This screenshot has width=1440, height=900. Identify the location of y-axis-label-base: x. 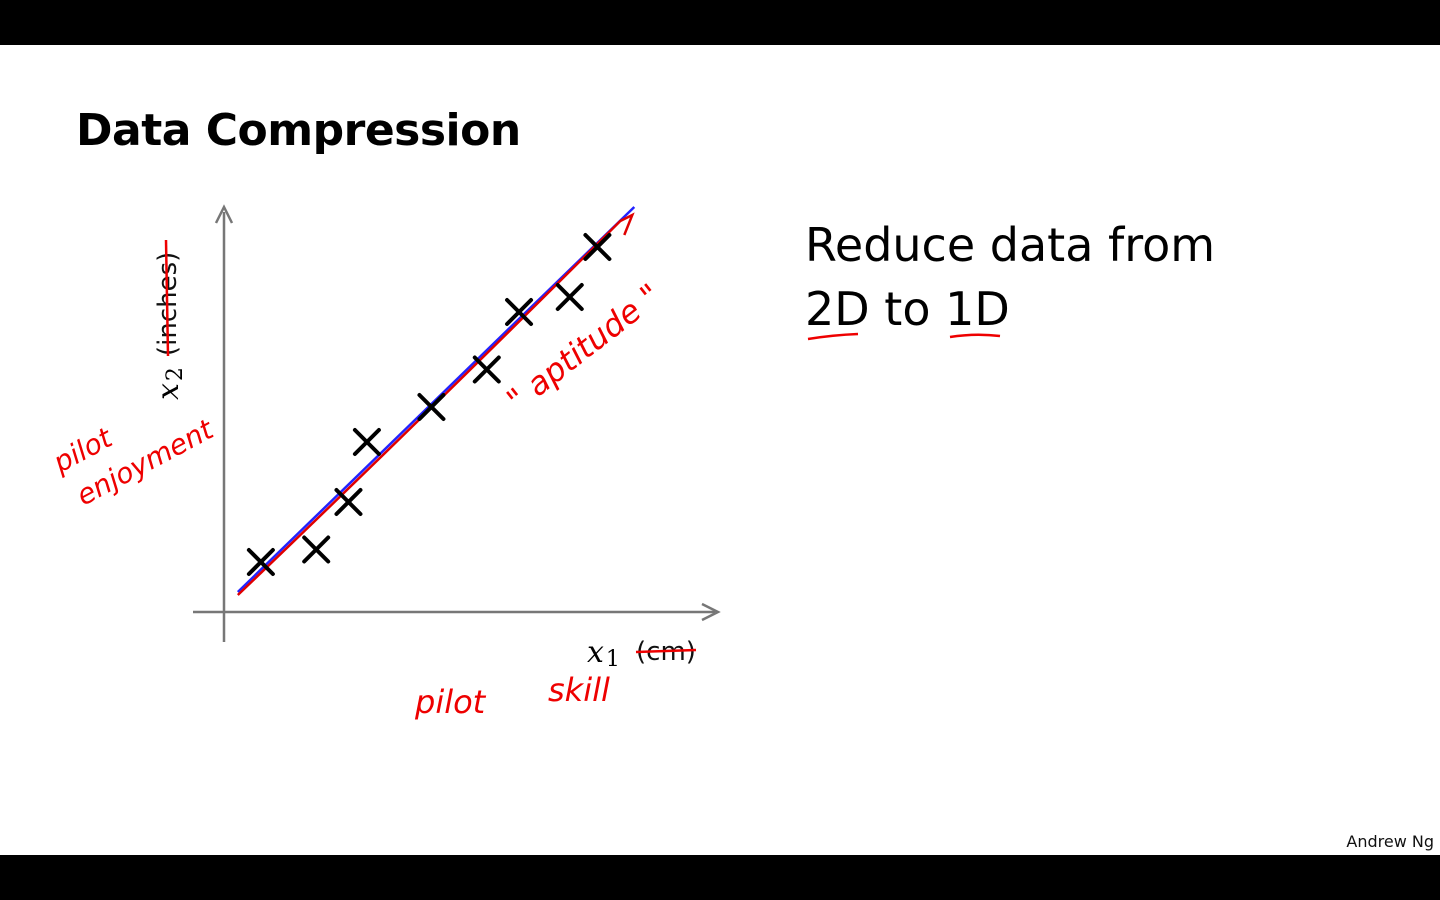
(168, 391).